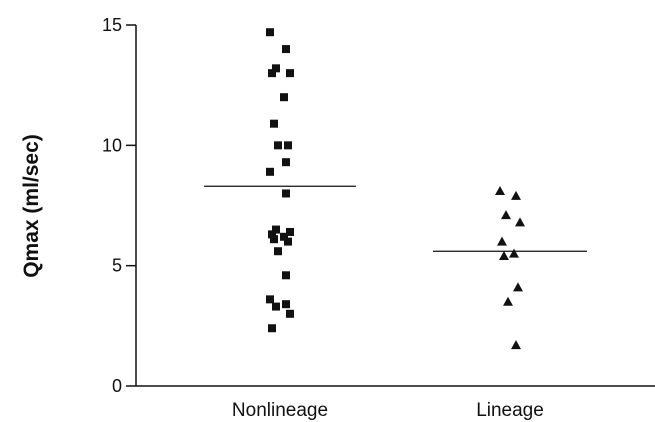 The height and width of the screenshot is (422, 655). What do you see at coordinates (117, 386) in the screenshot?
I see `y-tick-label: 0` at bounding box center [117, 386].